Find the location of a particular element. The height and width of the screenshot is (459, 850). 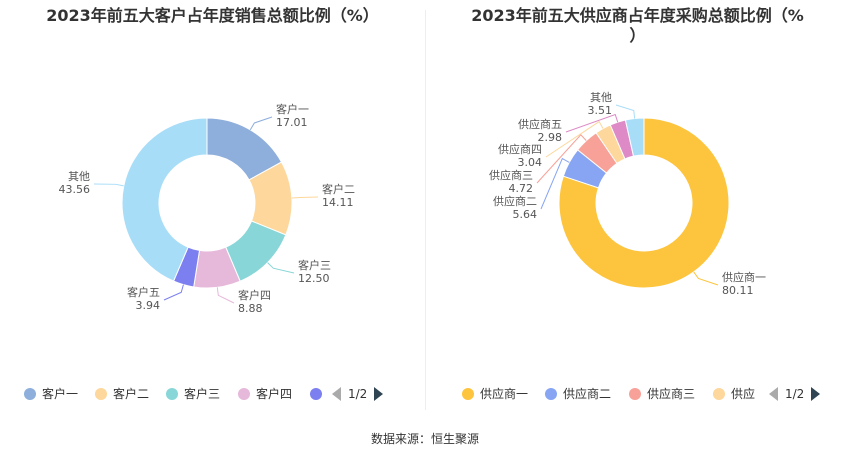

slice-name-1-5: 其他 is located at coordinates (601, 97).